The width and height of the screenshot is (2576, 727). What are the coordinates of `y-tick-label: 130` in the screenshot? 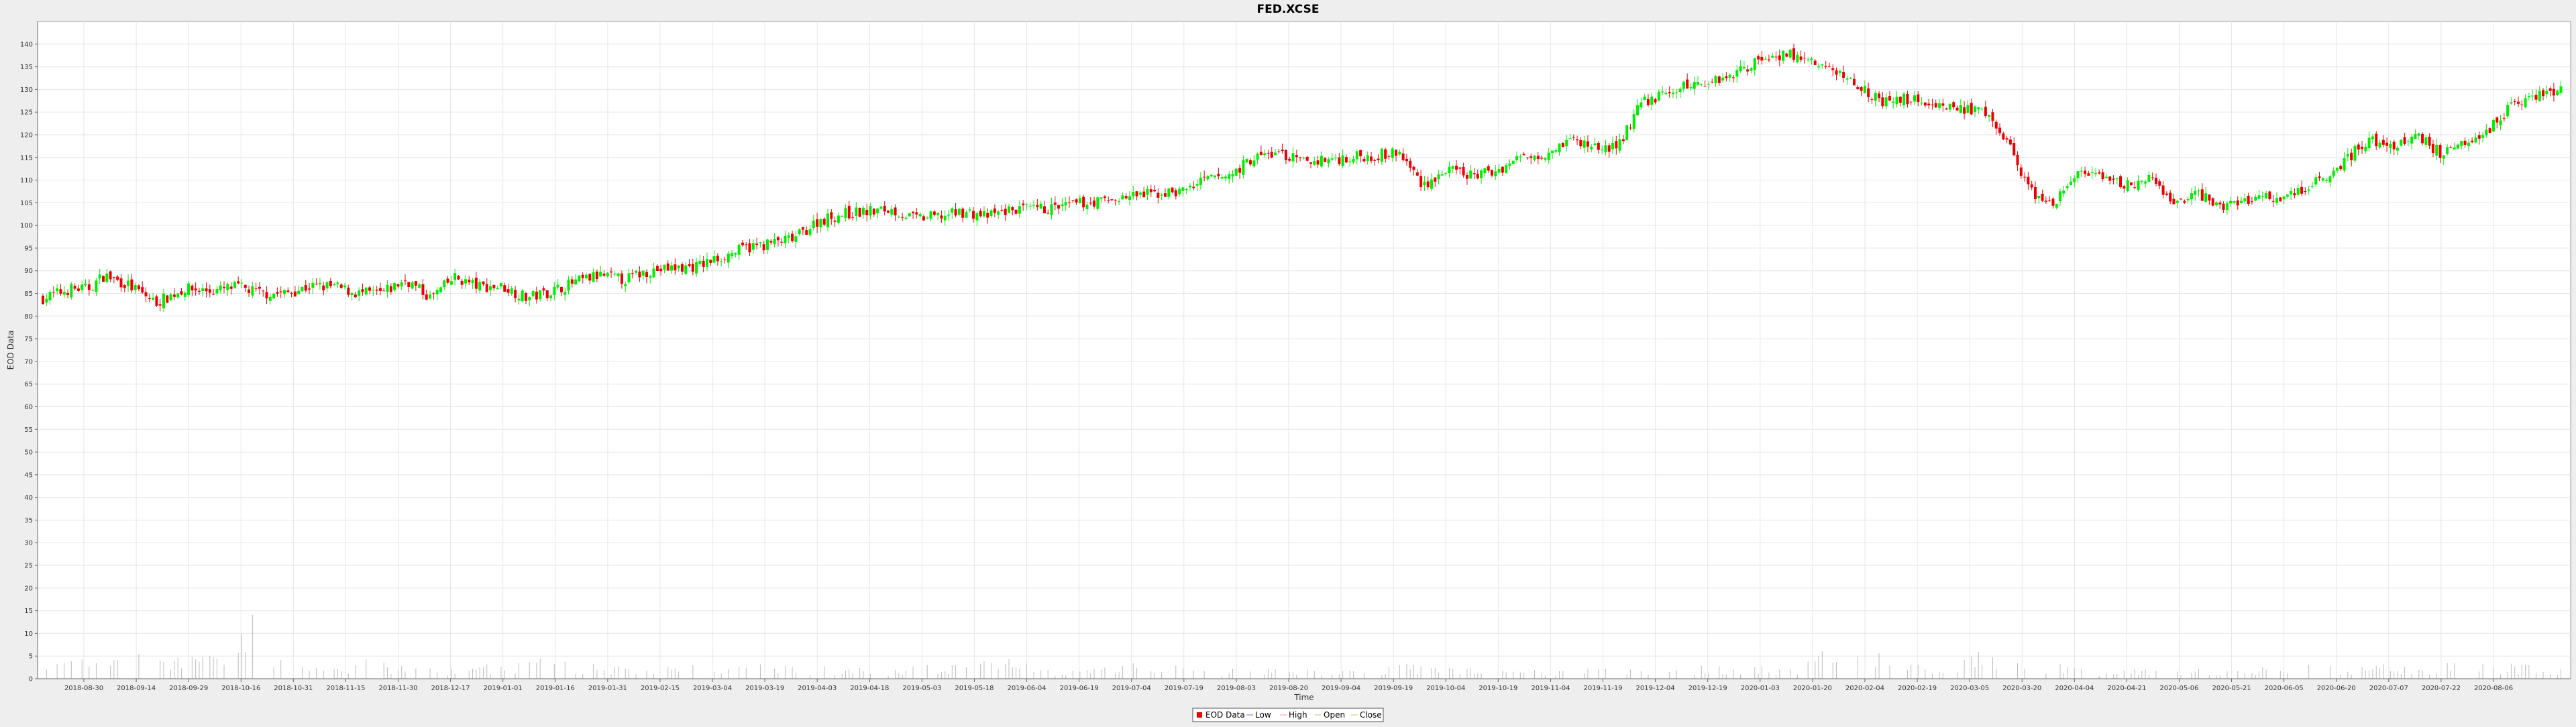 It's located at (26, 90).